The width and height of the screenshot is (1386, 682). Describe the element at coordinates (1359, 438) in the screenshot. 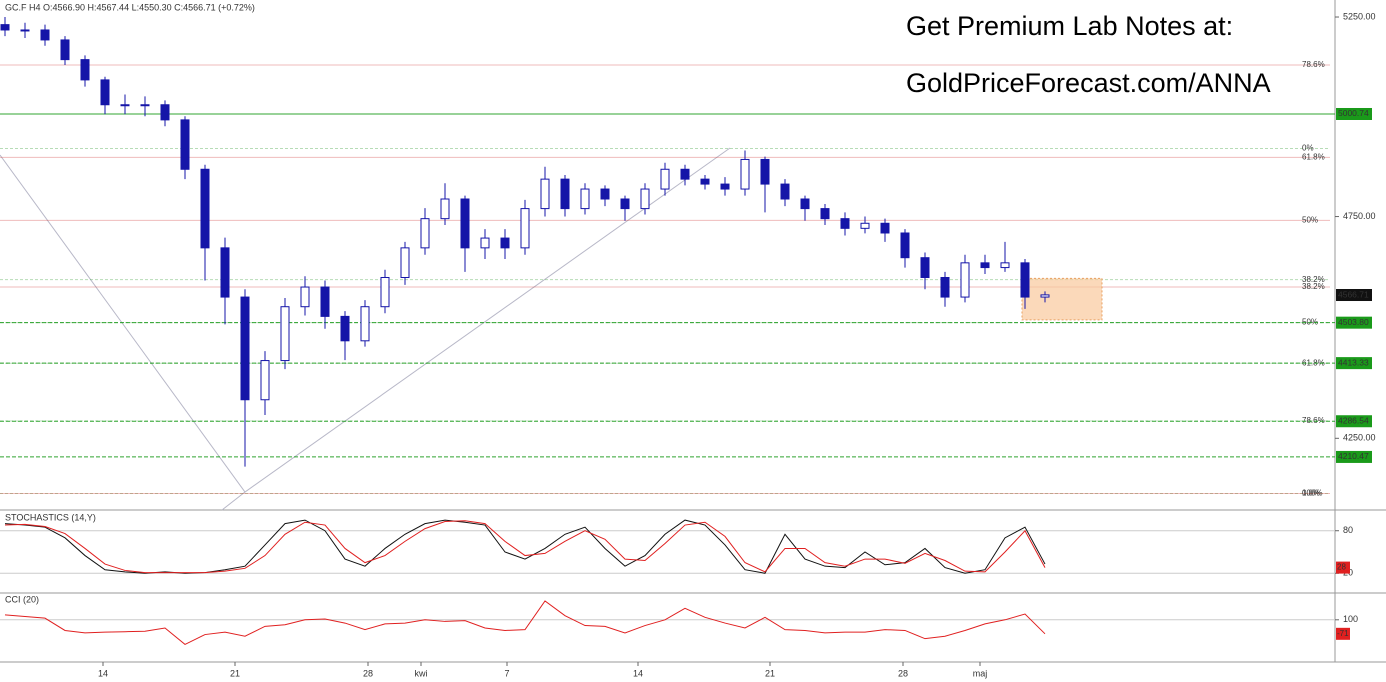

I see `y-tick-label: 4250.00` at that location.